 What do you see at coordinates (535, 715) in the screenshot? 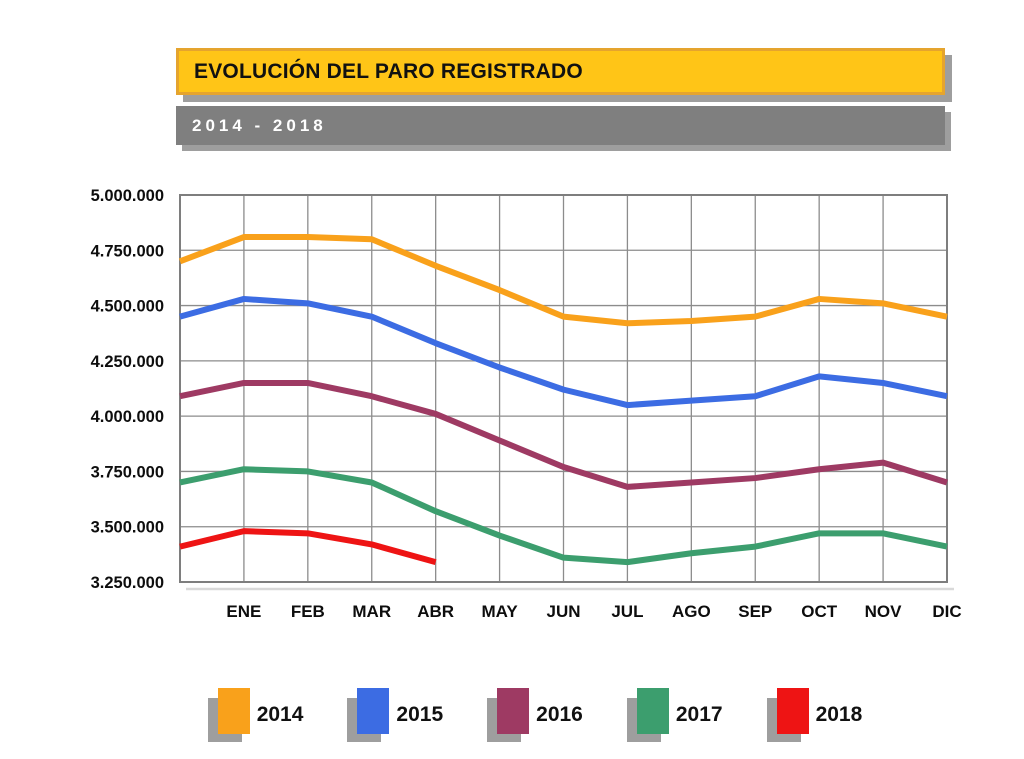
I see `legend-item-2016: 2016` at bounding box center [535, 715].